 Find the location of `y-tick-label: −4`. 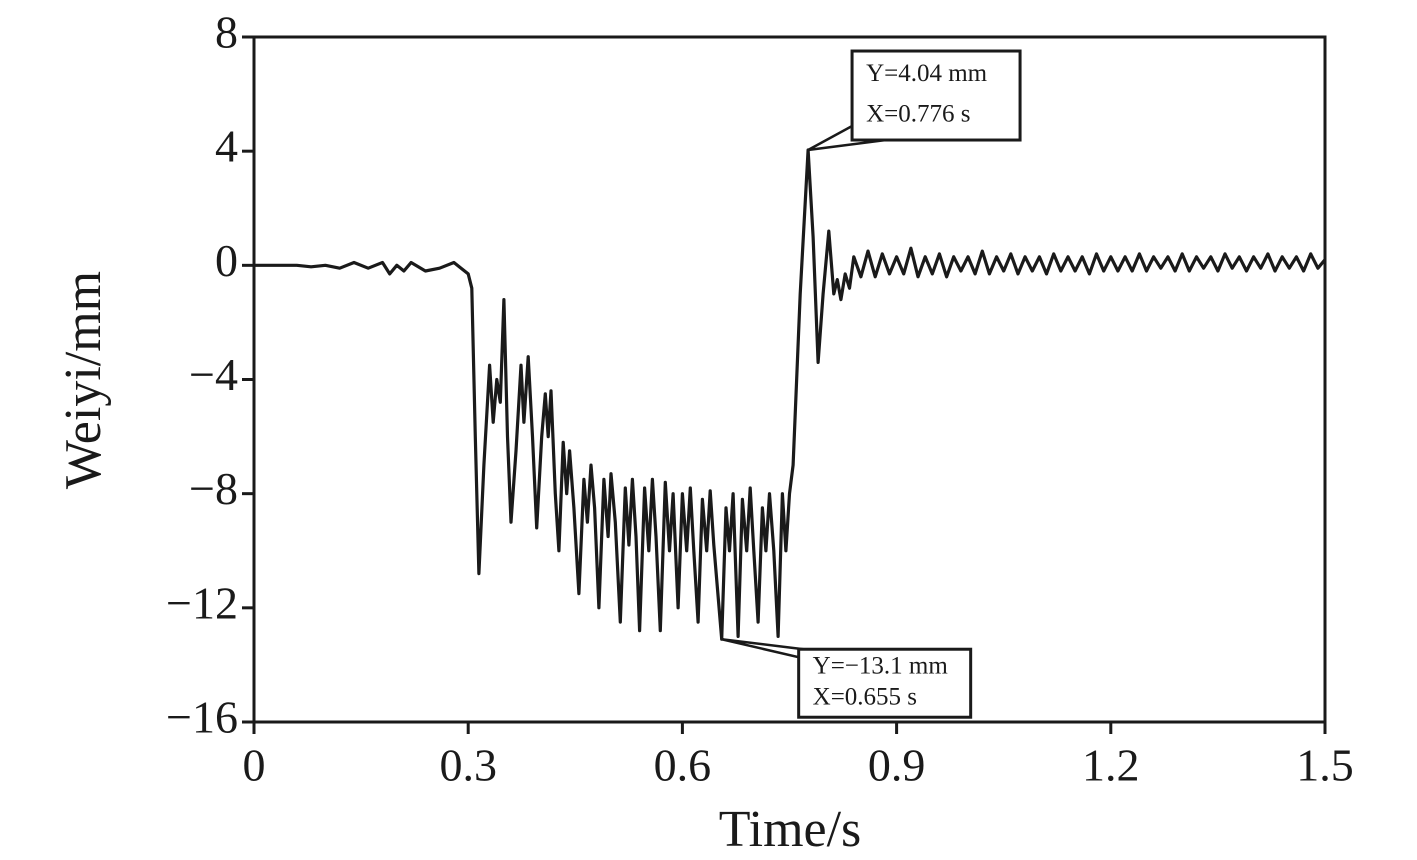

y-tick-label: −4 is located at coordinates (213, 374).